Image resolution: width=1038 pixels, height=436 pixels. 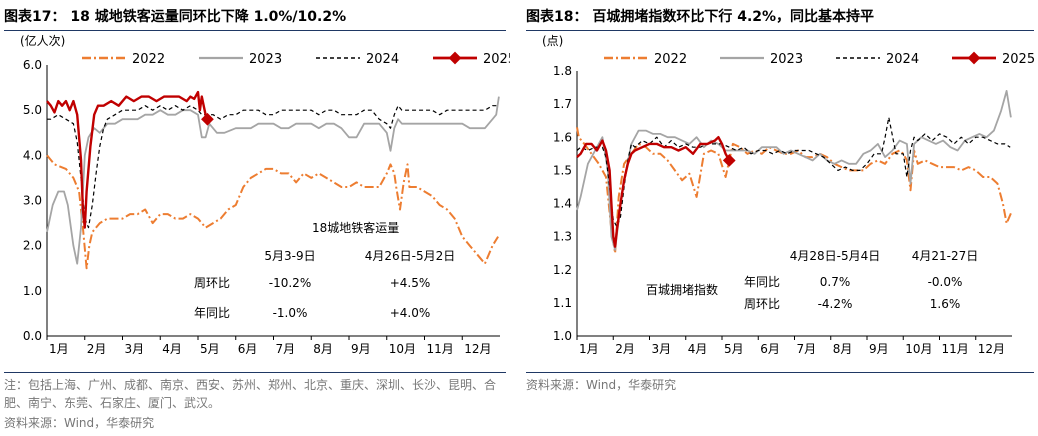 What do you see at coordinates (290, 283) in the screenshot?
I see `annotation-row-value: -10.2%` at bounding box center [290, 283].